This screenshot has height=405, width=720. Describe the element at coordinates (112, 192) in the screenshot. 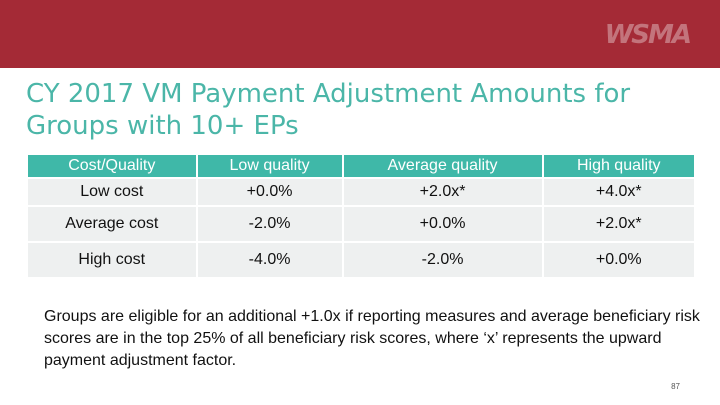

I see `row-label: Low cost` at that location.